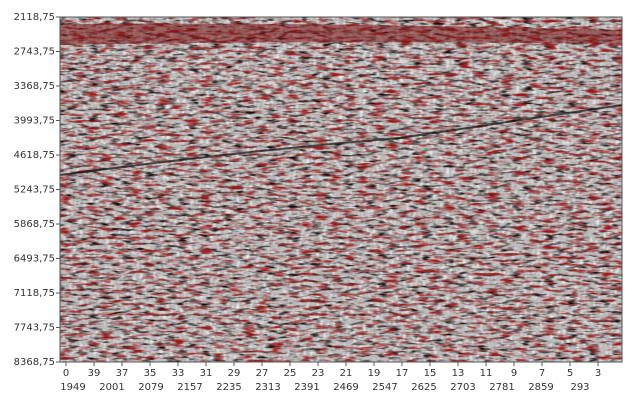 The height and width of the screenshot is (404, 628). Describe the element at coordinates (540, 387) in the screenshot. I see `x-tick-label: 2859` at that location.